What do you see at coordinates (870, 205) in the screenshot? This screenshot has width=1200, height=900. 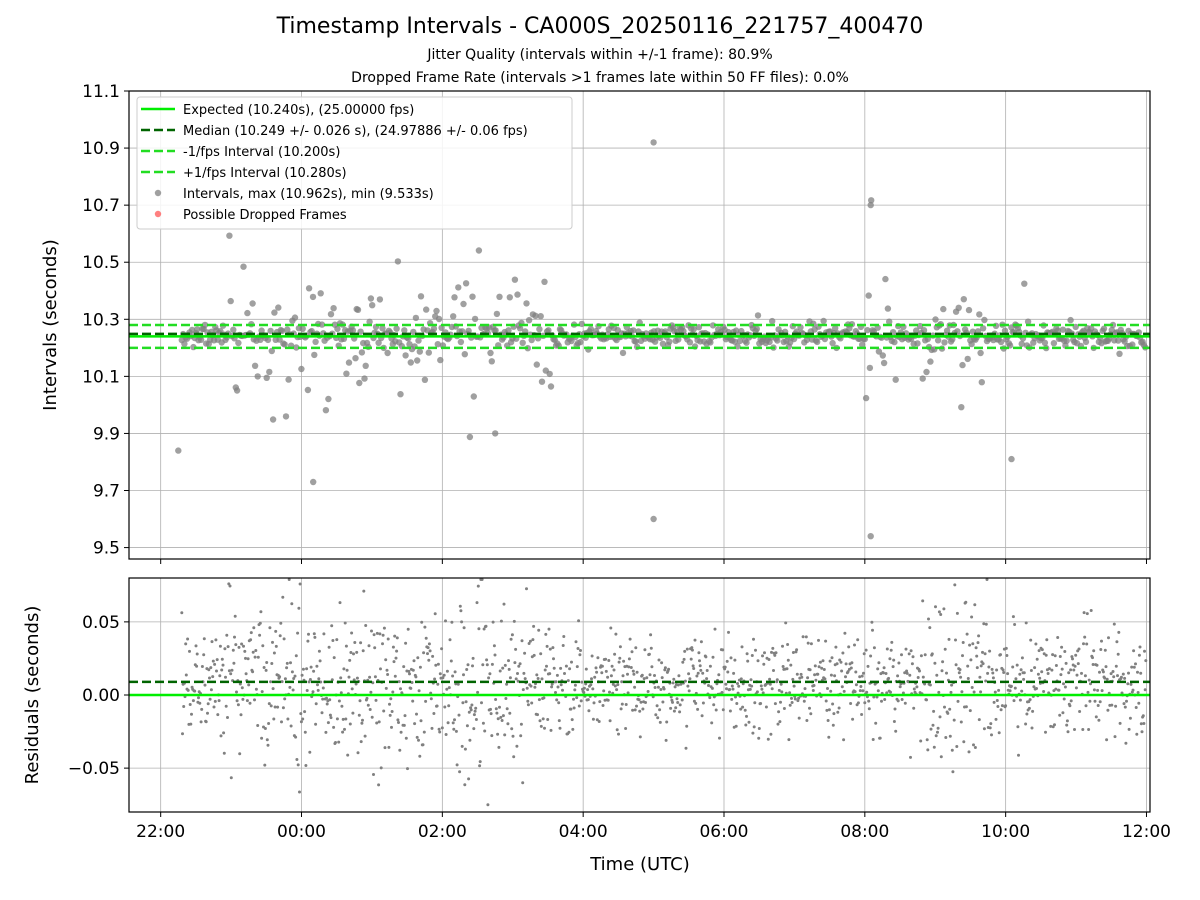 I see `interval-outlier-point` at bounding box center [870, 205].